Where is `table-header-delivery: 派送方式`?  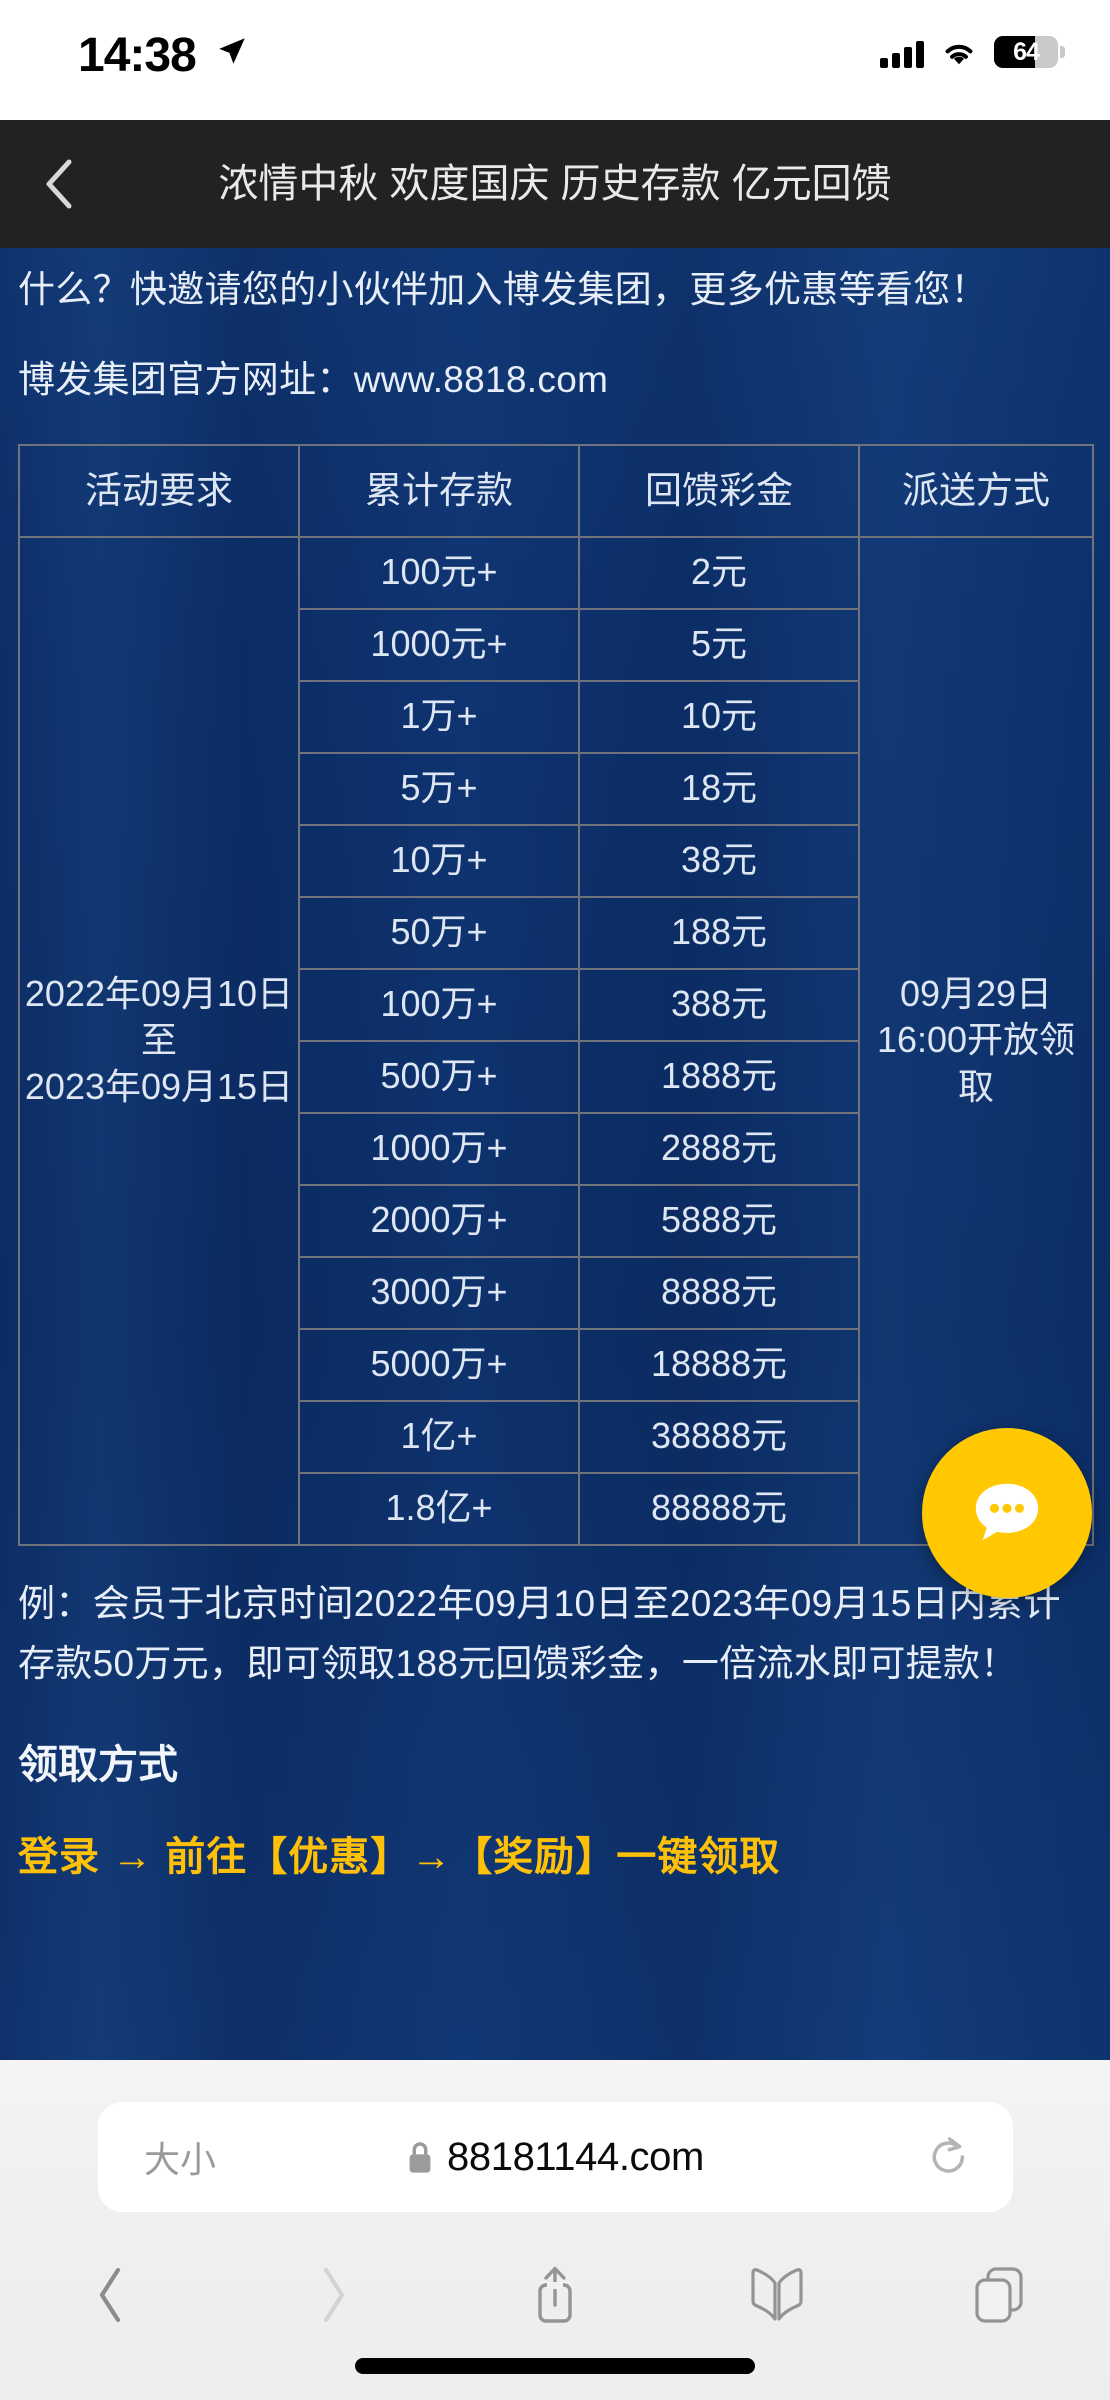
table-header-delivery: 派送方式 is located at coordinates (976, 490).